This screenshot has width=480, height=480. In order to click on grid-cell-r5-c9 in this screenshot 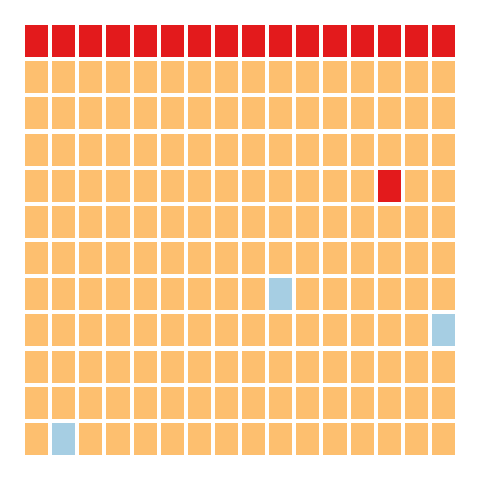, I will do `click(281, 221)`.